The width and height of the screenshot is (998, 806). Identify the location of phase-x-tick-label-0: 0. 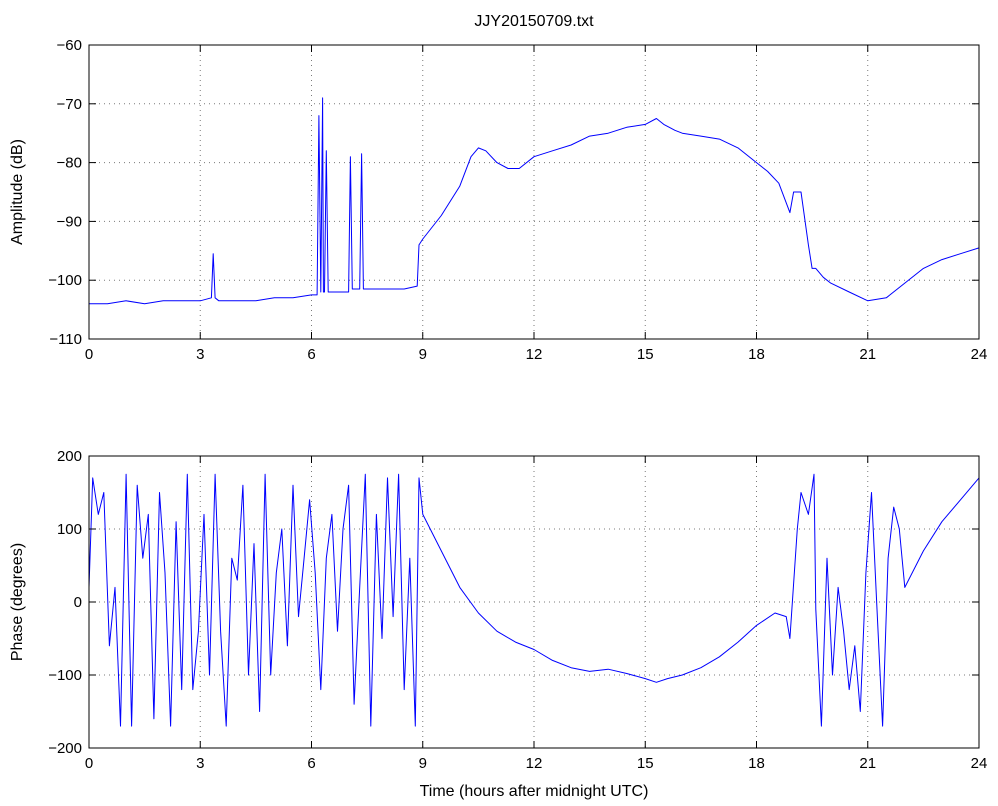
(89, 763).